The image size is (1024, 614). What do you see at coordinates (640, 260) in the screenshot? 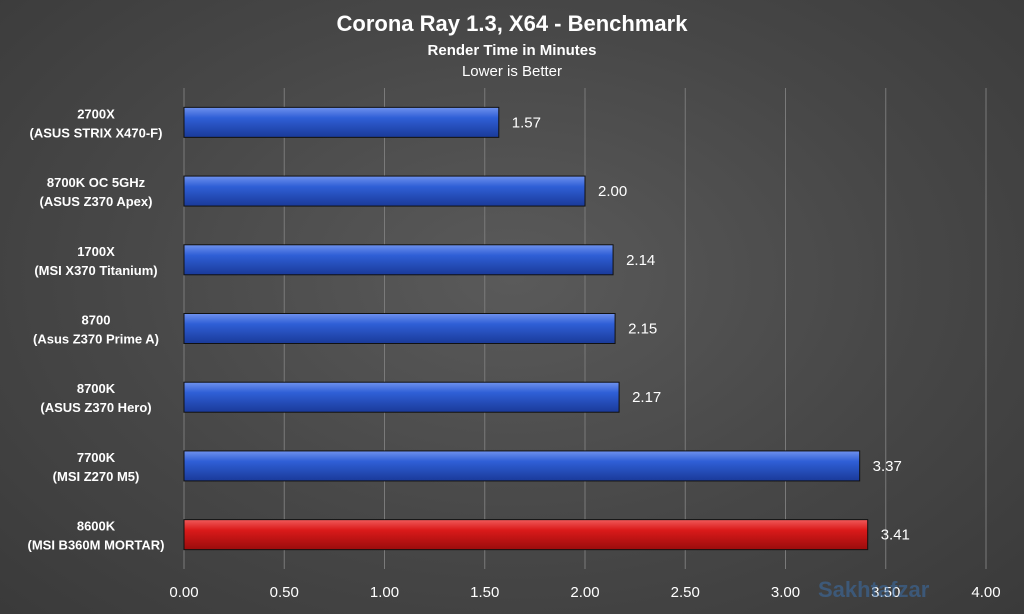
I see `bar-value-label: 2.14` at bounding box center [640, 260].